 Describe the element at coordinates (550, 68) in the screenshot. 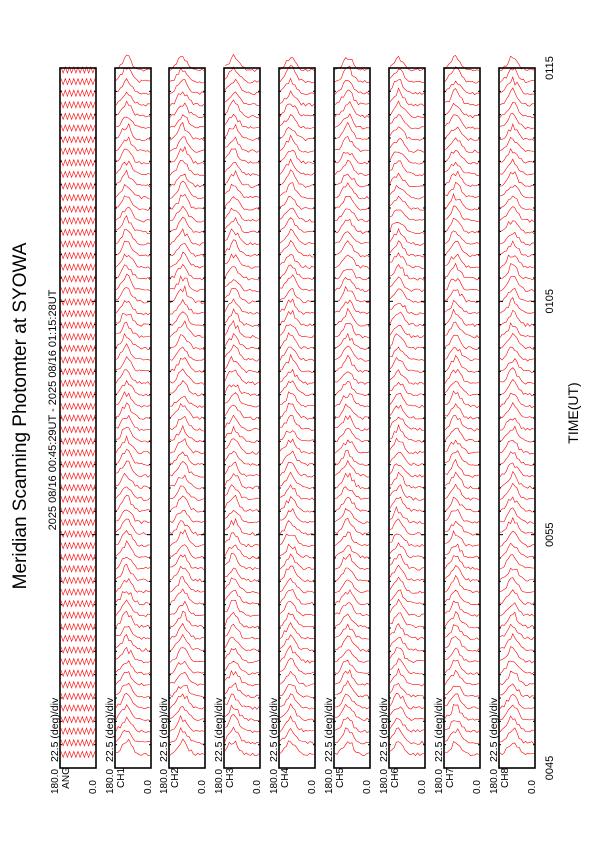

I see `x-tick-label: 0115` at that location.